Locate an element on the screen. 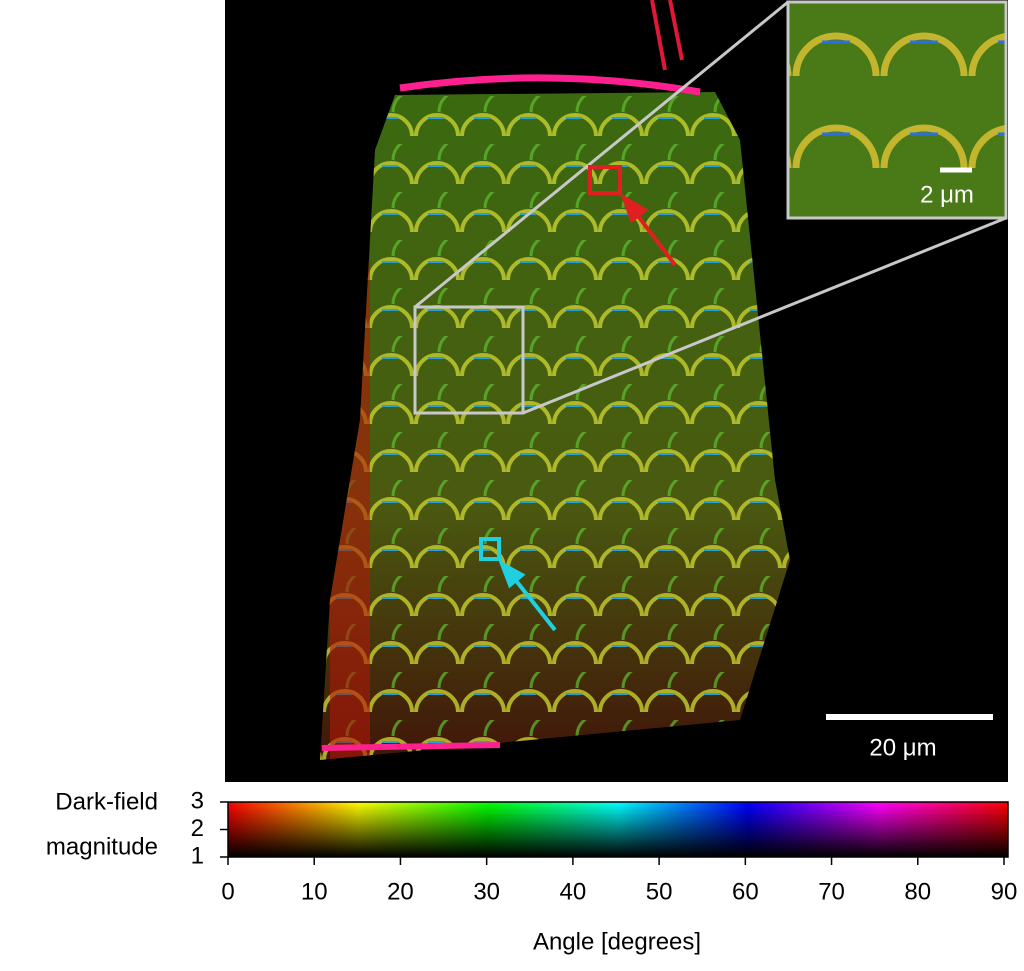  inset: 2 μm is located at coordinates (897, 110).